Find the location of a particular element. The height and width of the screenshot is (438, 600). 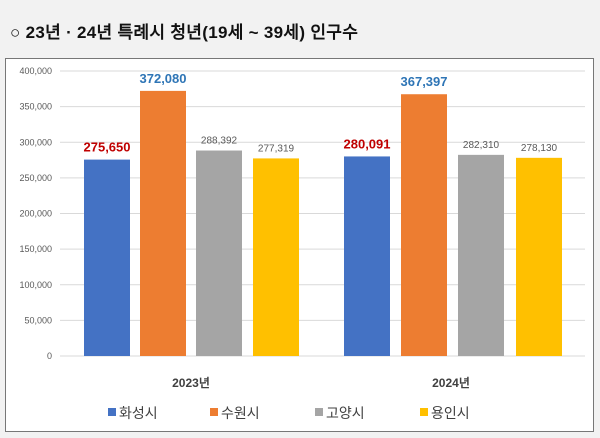

y-tick-label: 250,000 is located at coordinates (35, 178).